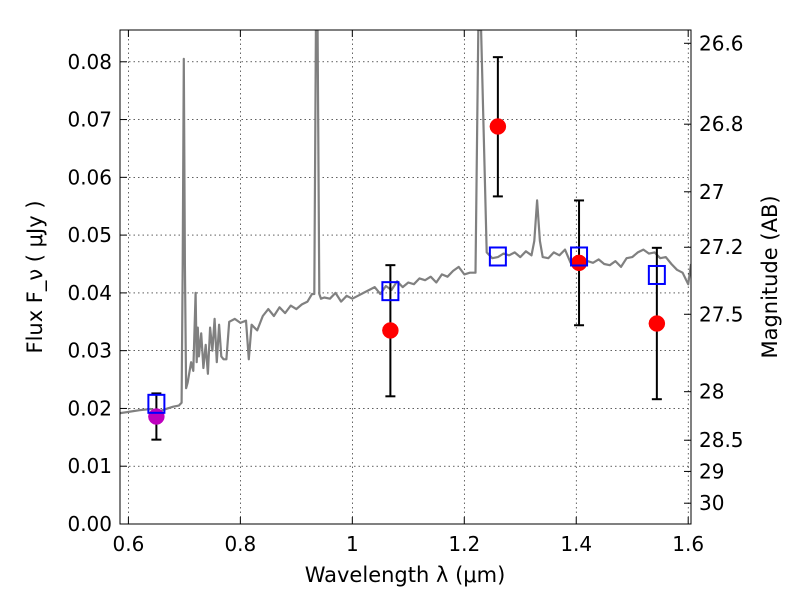 Image resolution: width=800 pixels, height=600 pixels. Describe the element at coordinates (711, 392) in the screenshot. I see `right-tick-label: 28` at that location.